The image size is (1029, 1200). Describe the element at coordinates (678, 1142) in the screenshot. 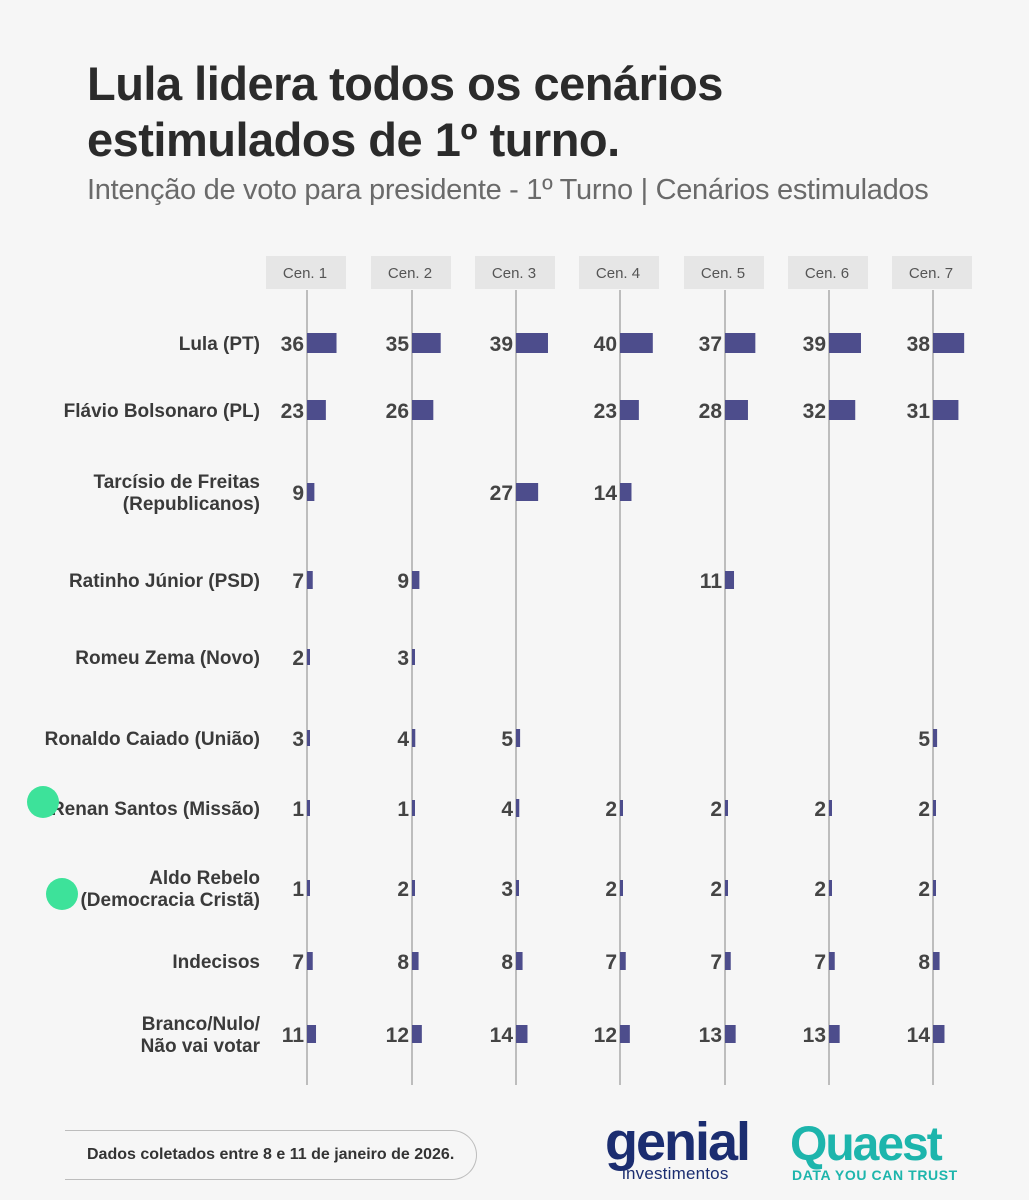

I see `genial-logo-word: genial` at that location.